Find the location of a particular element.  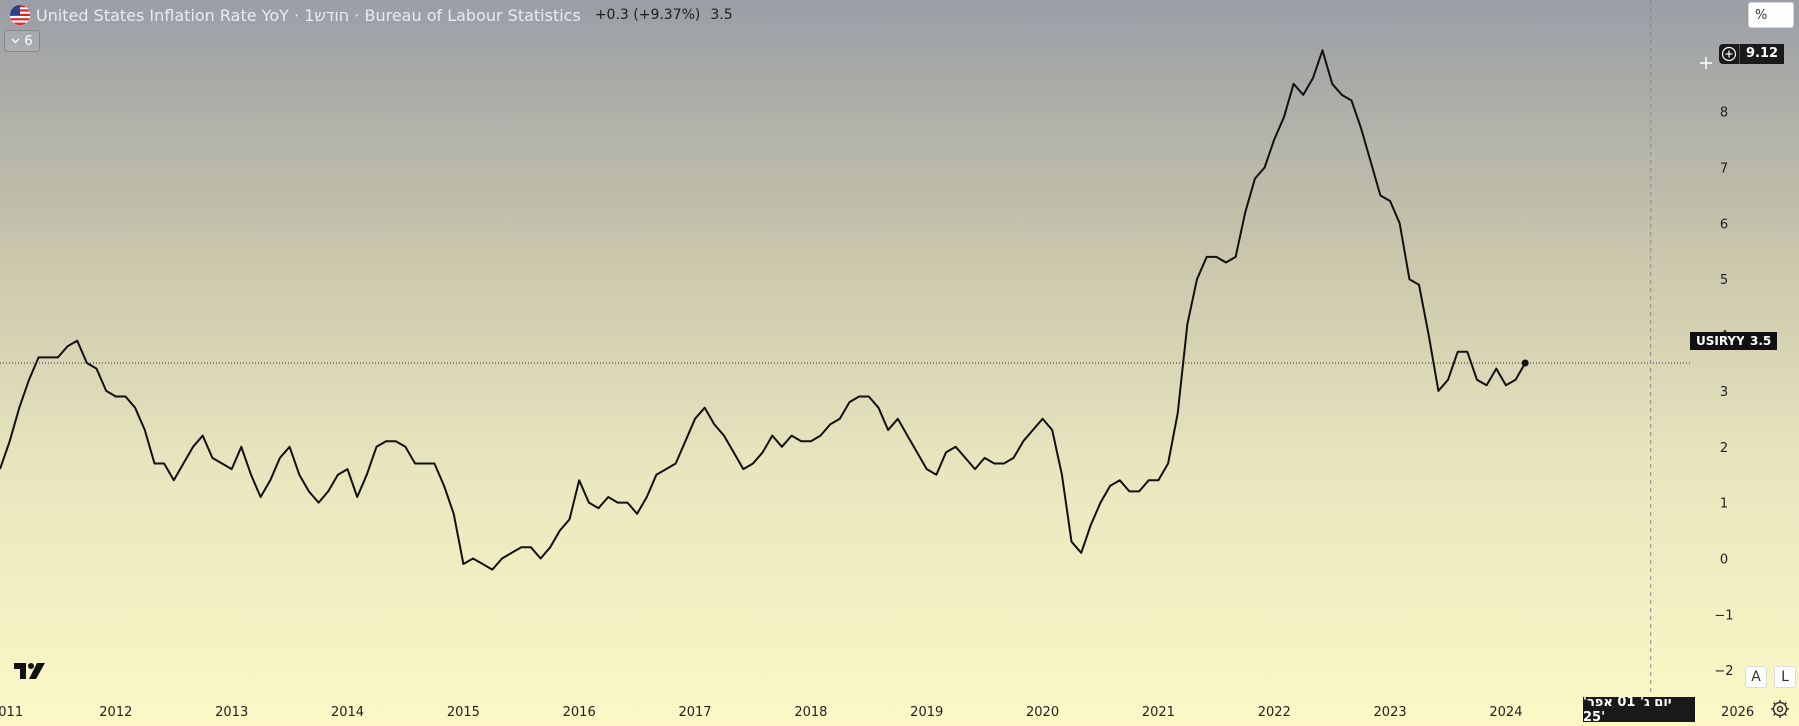

x-tick-label: 2021 is located at coordinates (1158, 712).